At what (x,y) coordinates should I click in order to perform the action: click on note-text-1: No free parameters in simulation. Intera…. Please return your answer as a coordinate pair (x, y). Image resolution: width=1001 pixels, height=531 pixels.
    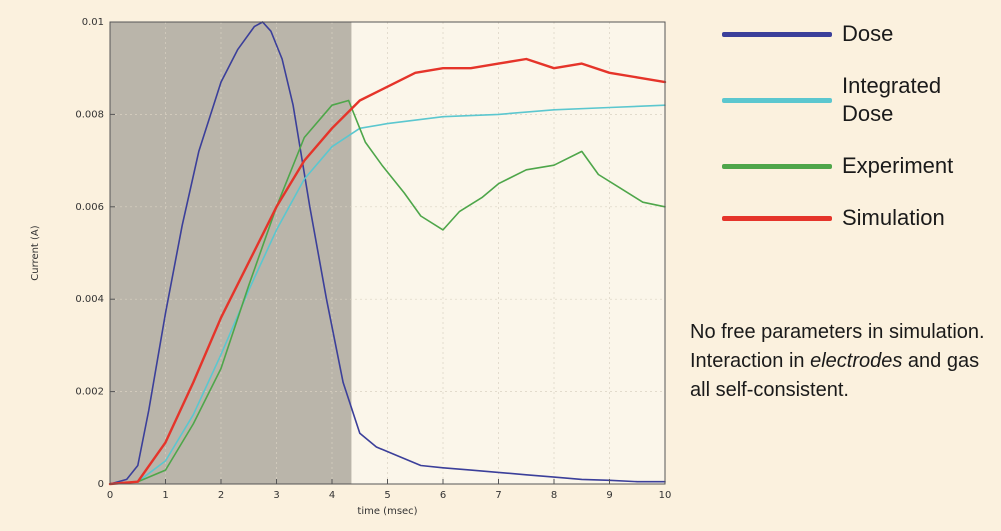
    Looking at the image, I should click on (837, 346).